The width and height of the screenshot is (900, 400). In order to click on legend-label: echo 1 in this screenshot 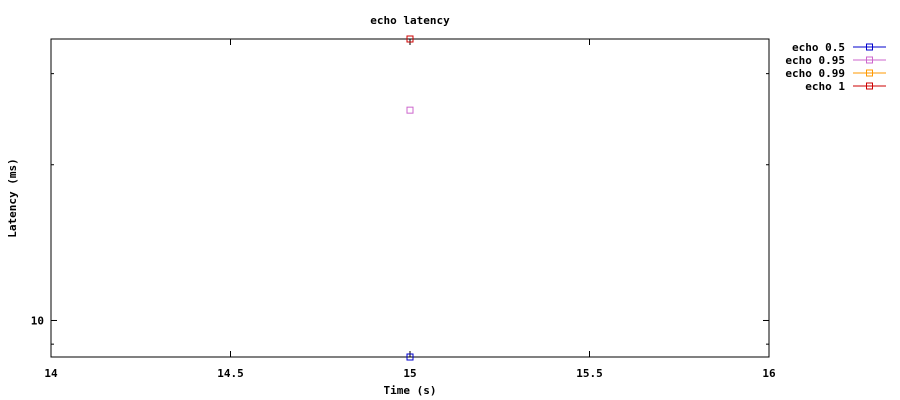, I will do `click(825, 86)`.